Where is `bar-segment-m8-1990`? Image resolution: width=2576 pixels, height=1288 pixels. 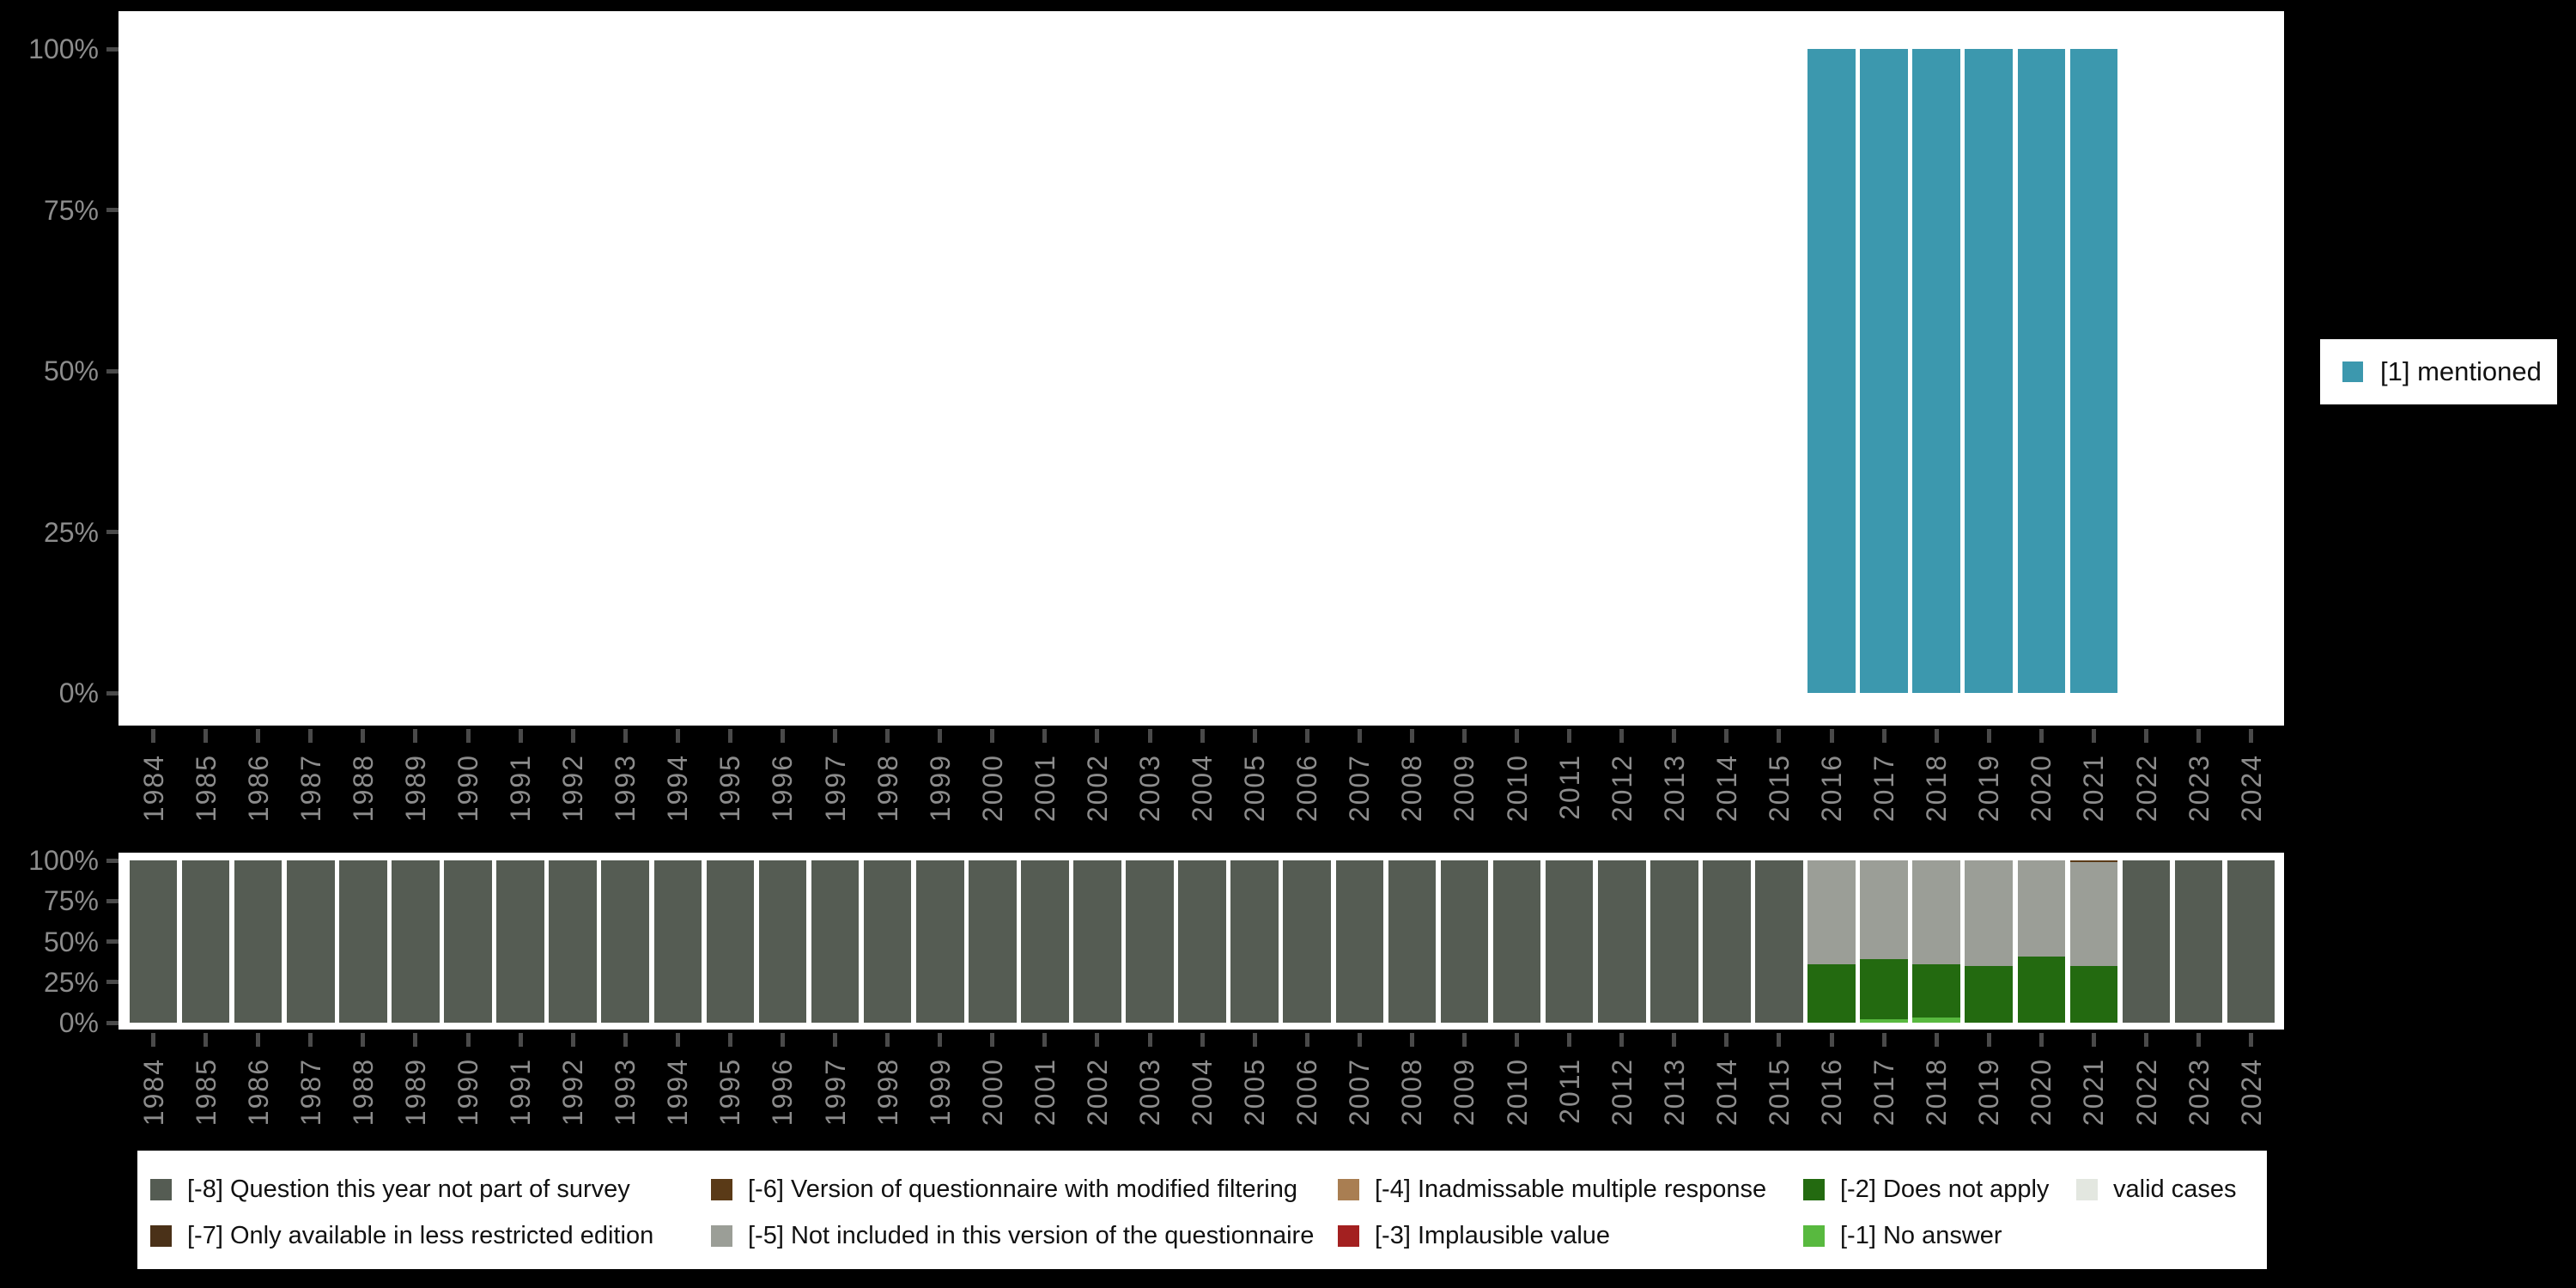 bar-segment-m8-1990 is located at coordinates (468, 941).